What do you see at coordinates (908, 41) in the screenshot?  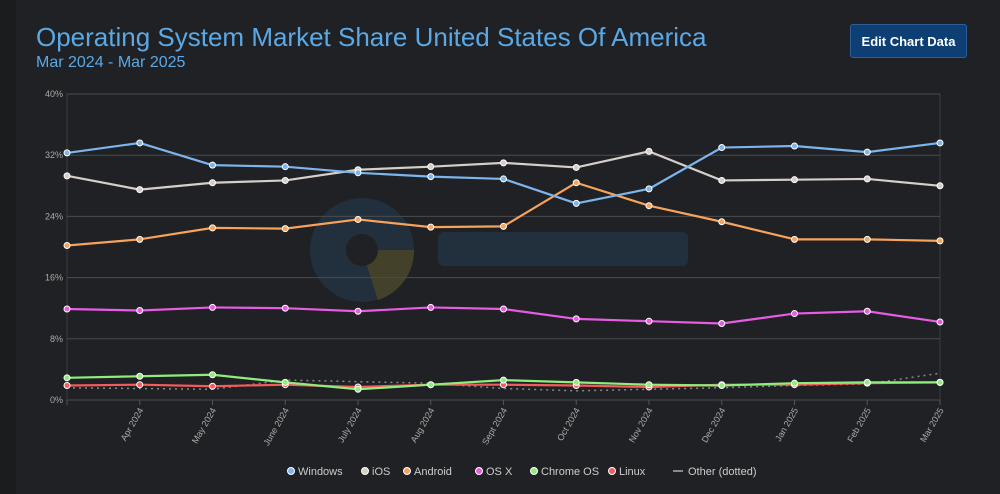 I see `edit-chart-data-button: Edit Chart Data` at bounding box center [908, 41].